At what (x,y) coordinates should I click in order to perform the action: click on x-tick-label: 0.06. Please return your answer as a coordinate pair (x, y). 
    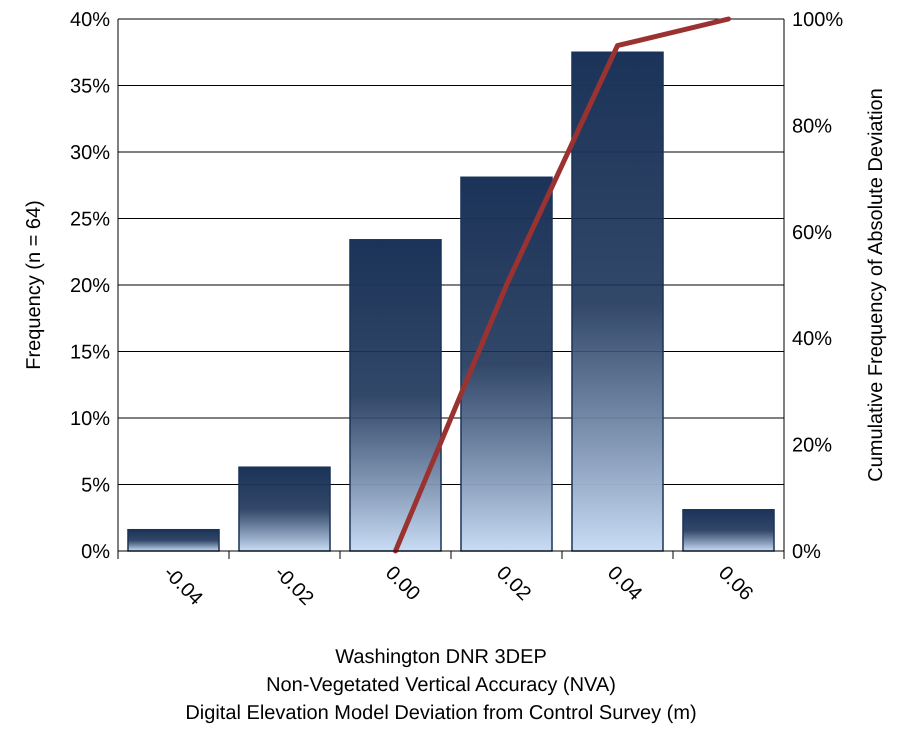
    Looking at the image, I should click on (736, 584).